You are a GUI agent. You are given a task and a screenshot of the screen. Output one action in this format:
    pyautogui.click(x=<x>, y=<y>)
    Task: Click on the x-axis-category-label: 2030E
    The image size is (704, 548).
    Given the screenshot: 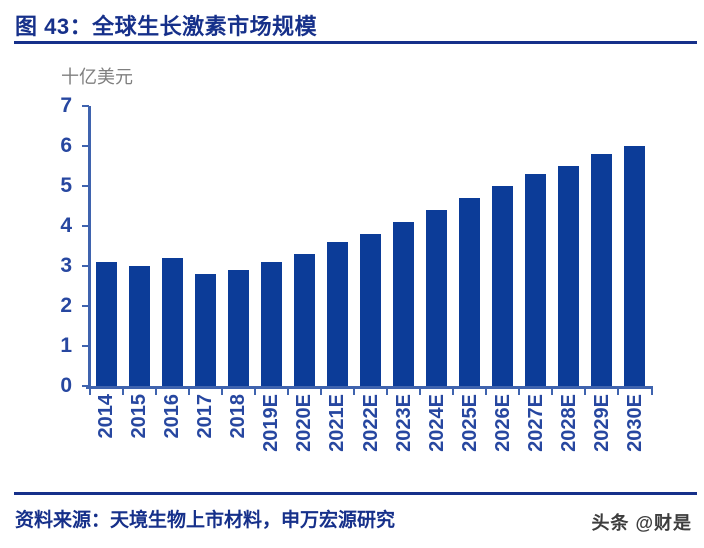 What is the action you would take?
    pyautogui.click(x=634, y=423)
    